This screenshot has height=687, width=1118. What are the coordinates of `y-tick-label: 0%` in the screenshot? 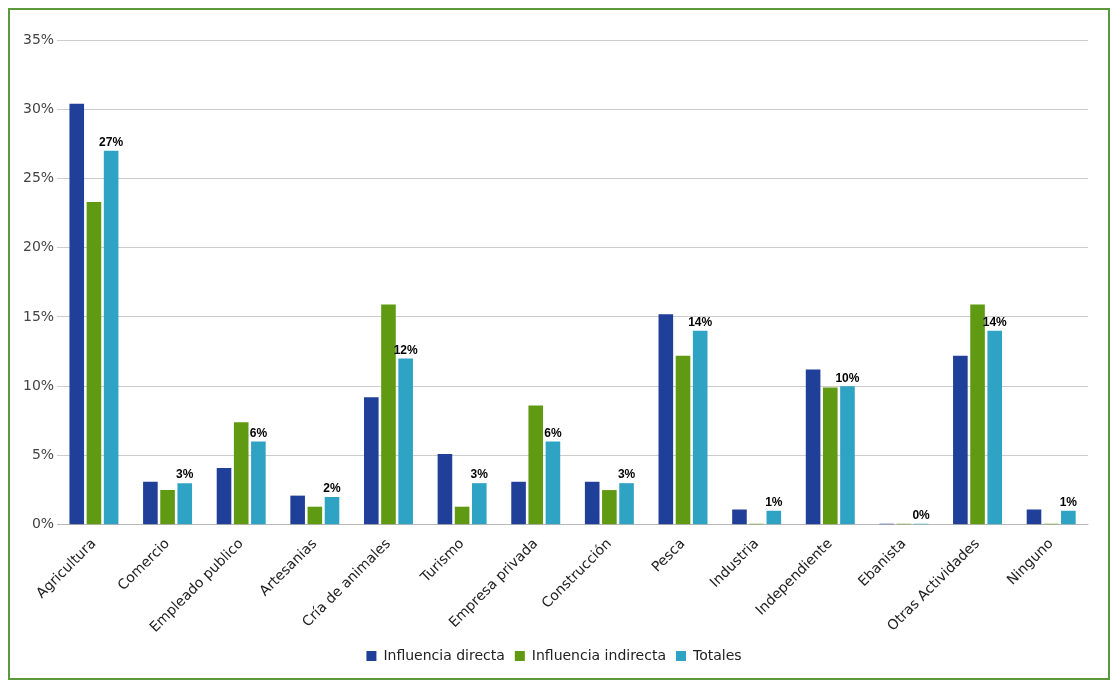 It's located at (43, 523).